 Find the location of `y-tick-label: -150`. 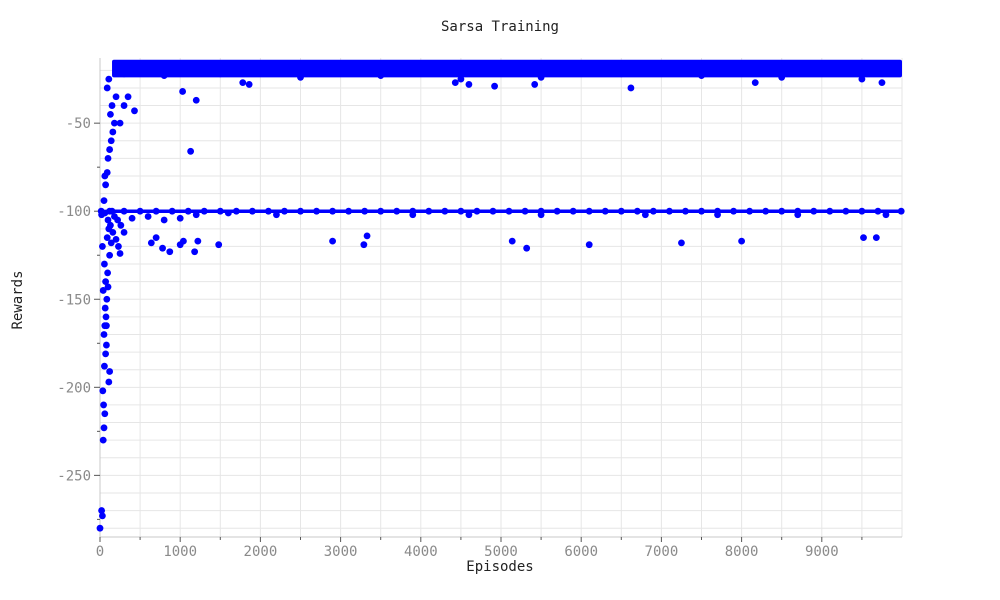

y-tick-label: -150 is located at coordinates (74, 300).